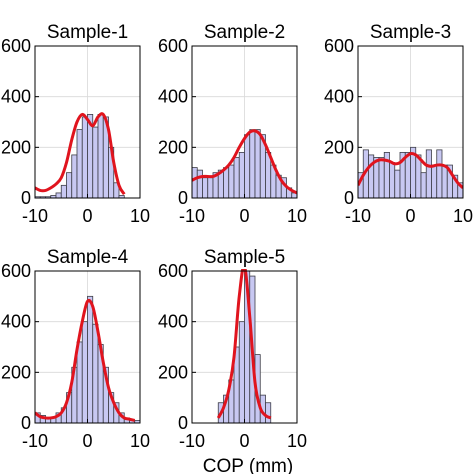  I want to click on panel-title: Sample-3, so click(410, 32).